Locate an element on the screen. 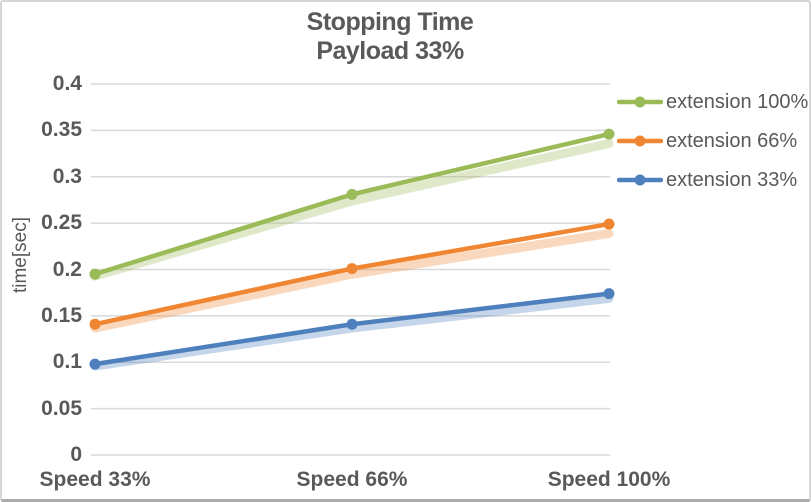  chart-title-line2: Payload 33% is located at coordinates (390, 51).